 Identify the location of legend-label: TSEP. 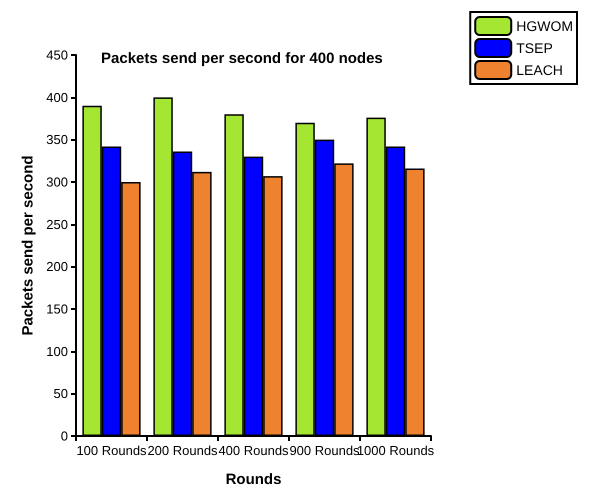
(534, 48).